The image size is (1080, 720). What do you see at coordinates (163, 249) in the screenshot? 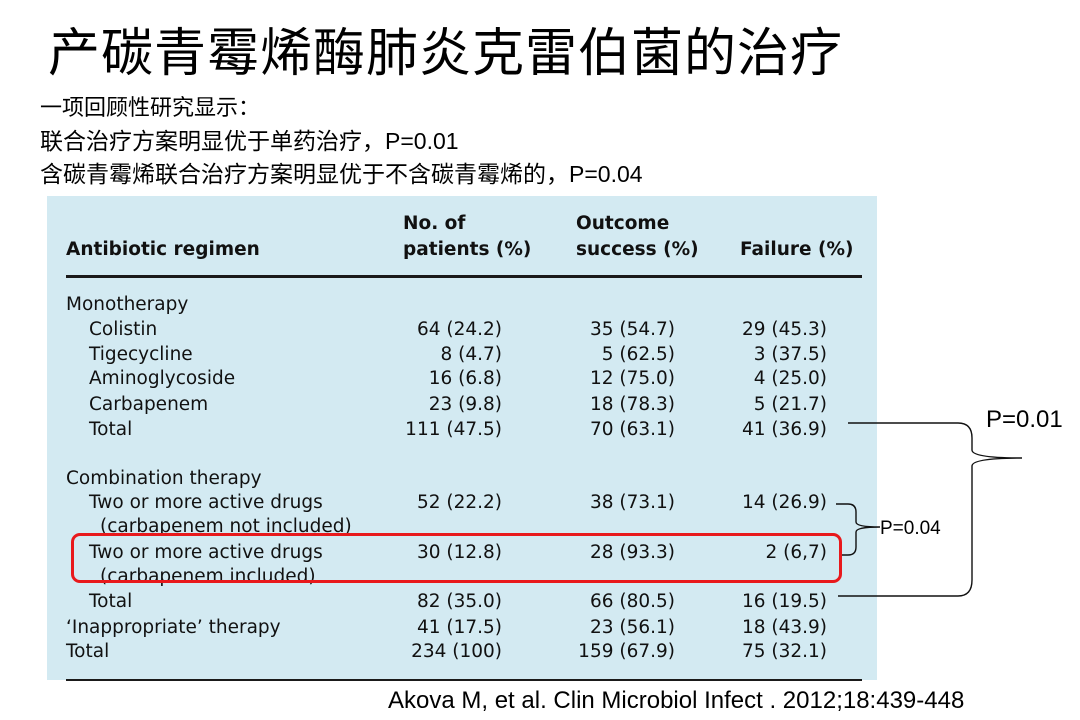
I see `header-regimen: Antibiotic regimen` at bounding box center [163, 249].